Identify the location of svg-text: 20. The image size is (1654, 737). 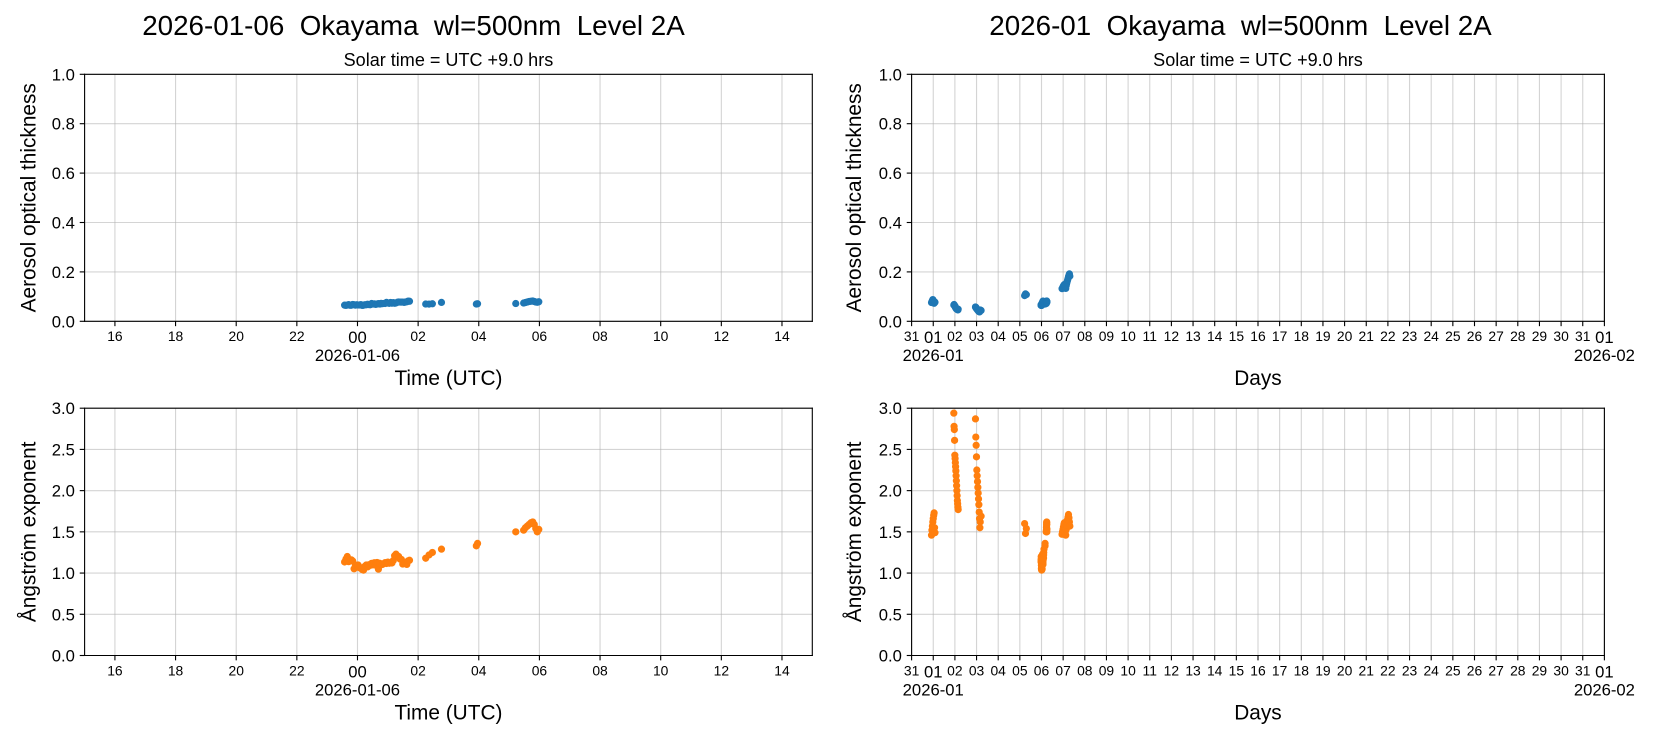
(236, 336).